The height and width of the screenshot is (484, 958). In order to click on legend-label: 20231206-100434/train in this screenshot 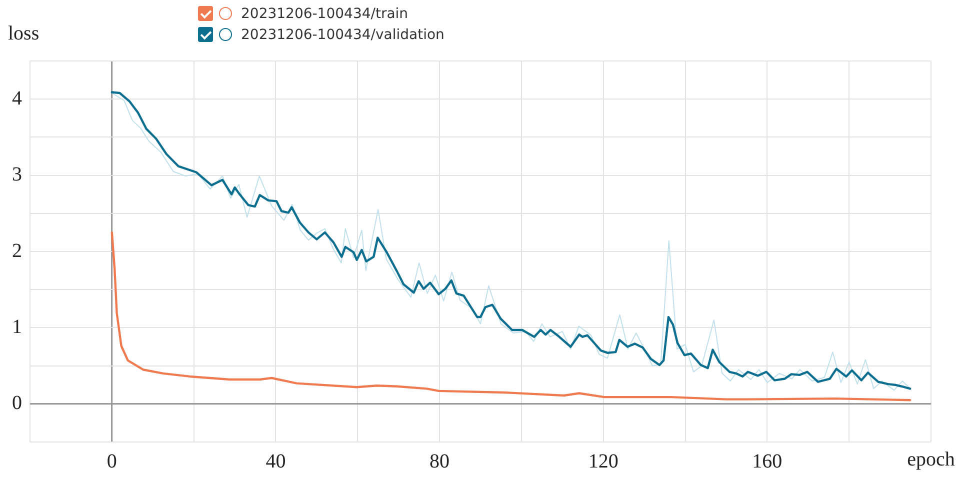, I will do `click(324, 14)`.